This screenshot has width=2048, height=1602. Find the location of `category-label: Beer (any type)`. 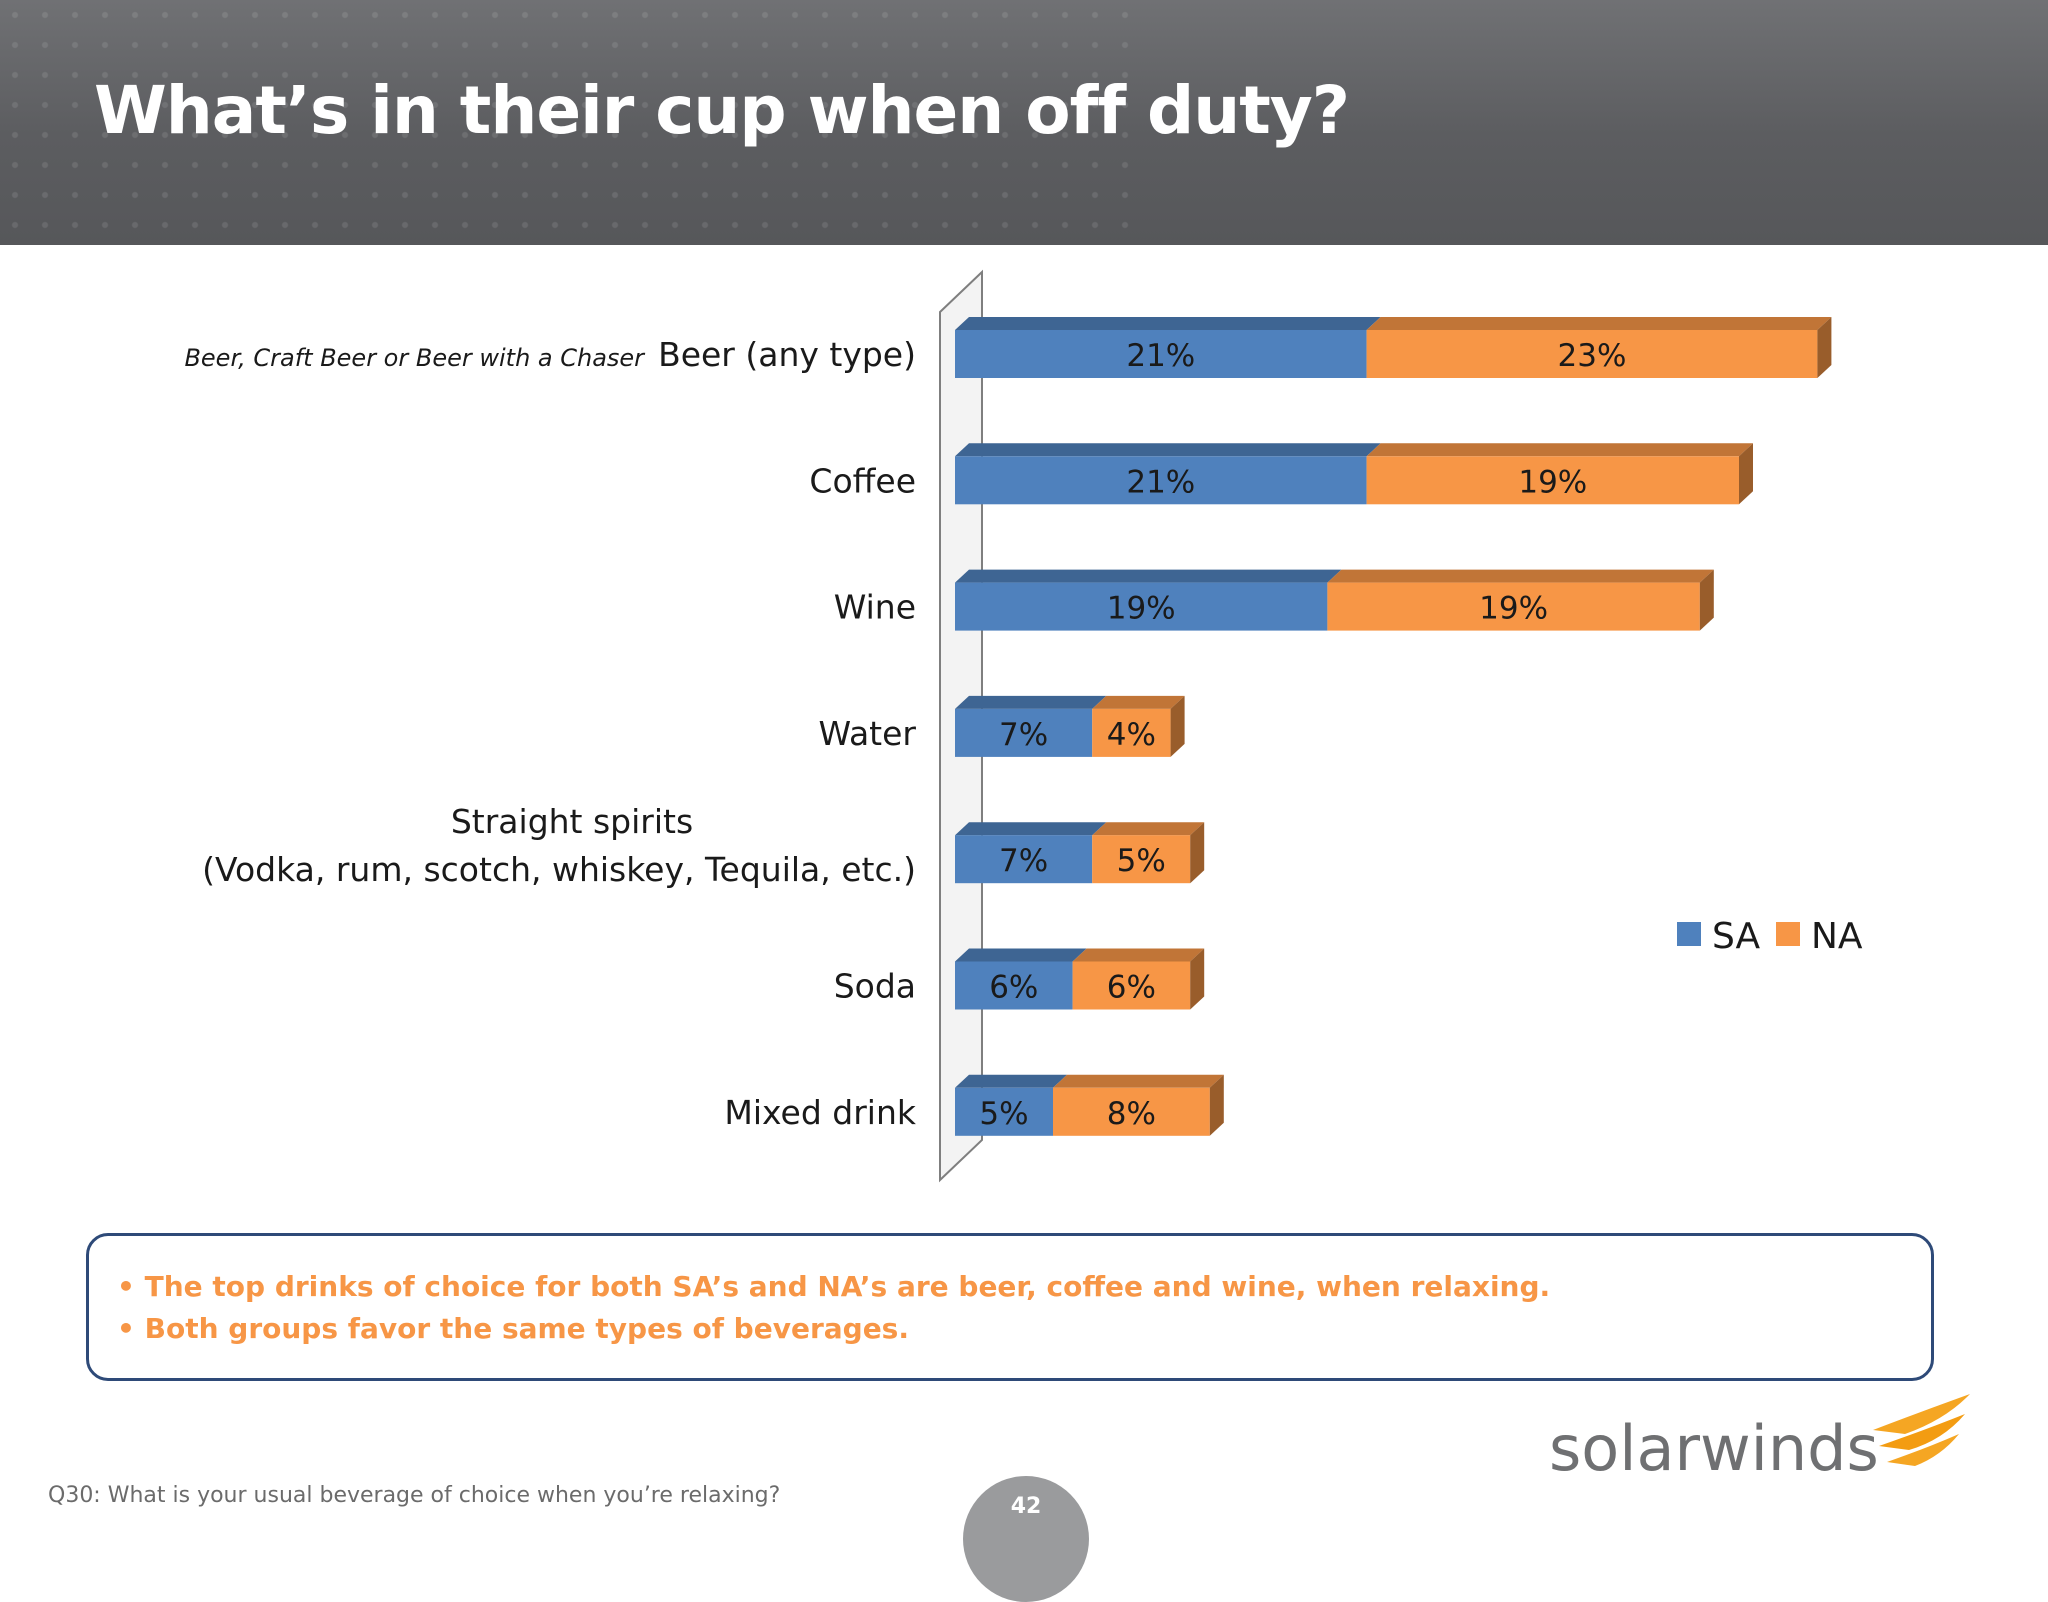

category-label: Beer (any type) is located at coordinates (787, 354).